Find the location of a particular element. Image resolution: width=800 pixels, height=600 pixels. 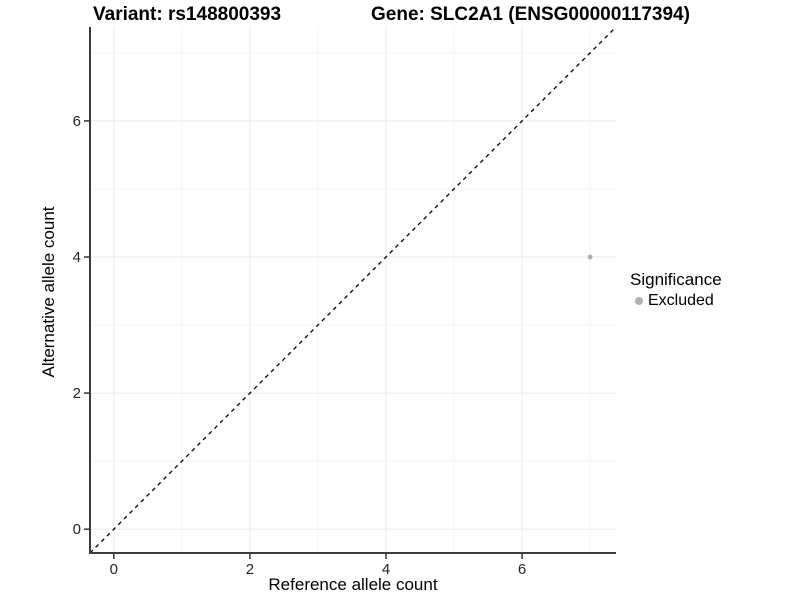

x-tick-label: 4 is located at coordinates (386, 569).